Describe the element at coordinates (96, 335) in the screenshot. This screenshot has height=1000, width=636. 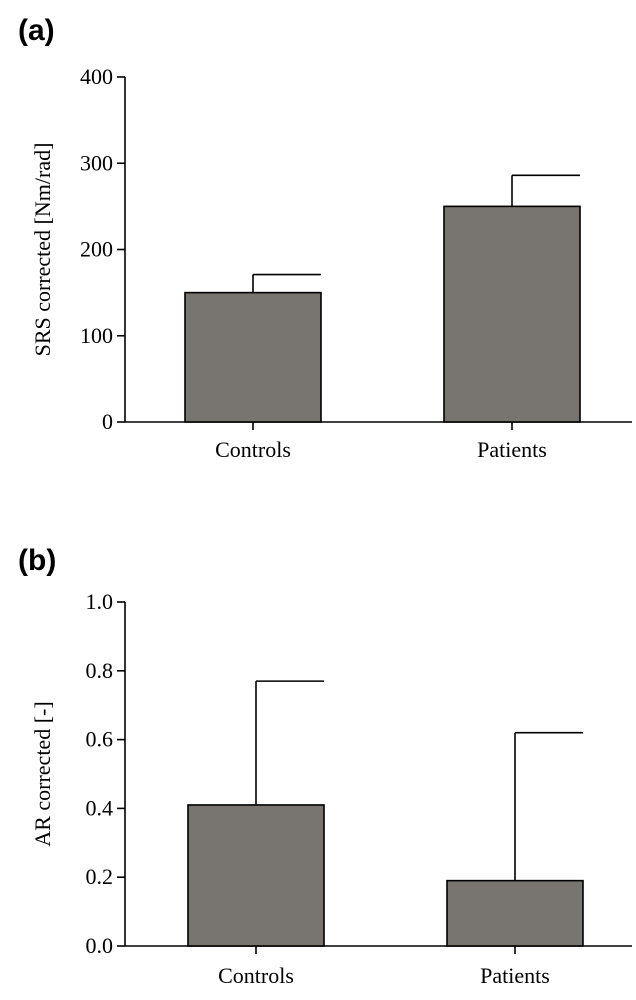
I see `y-tick-label: 100` at that location.